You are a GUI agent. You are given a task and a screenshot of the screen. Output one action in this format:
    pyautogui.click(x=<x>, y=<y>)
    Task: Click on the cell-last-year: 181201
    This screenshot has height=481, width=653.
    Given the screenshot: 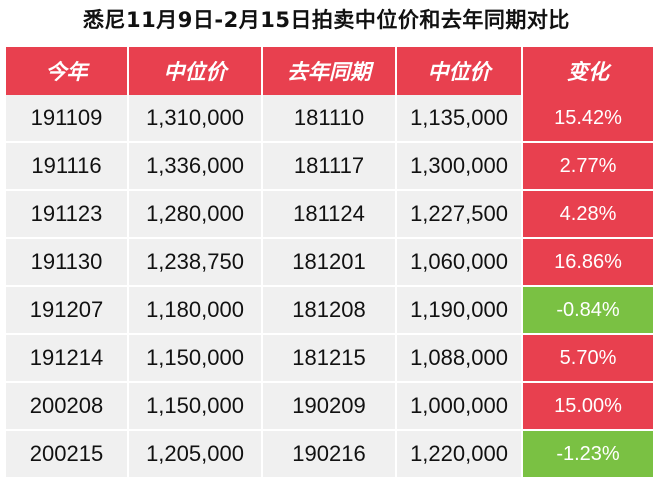 What is the action you would take?
    pyautogui.click(x=329, y=262)
    